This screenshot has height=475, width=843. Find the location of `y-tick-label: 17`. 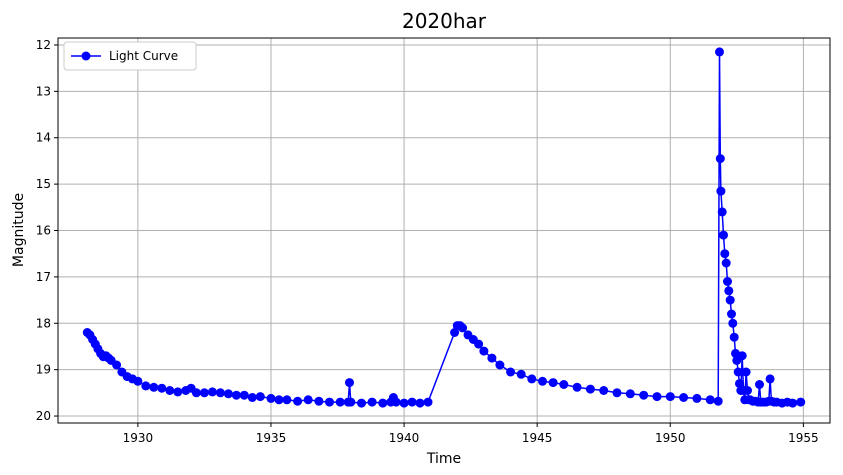

y-tick-label: 17 is located at coordinates (43, 277).